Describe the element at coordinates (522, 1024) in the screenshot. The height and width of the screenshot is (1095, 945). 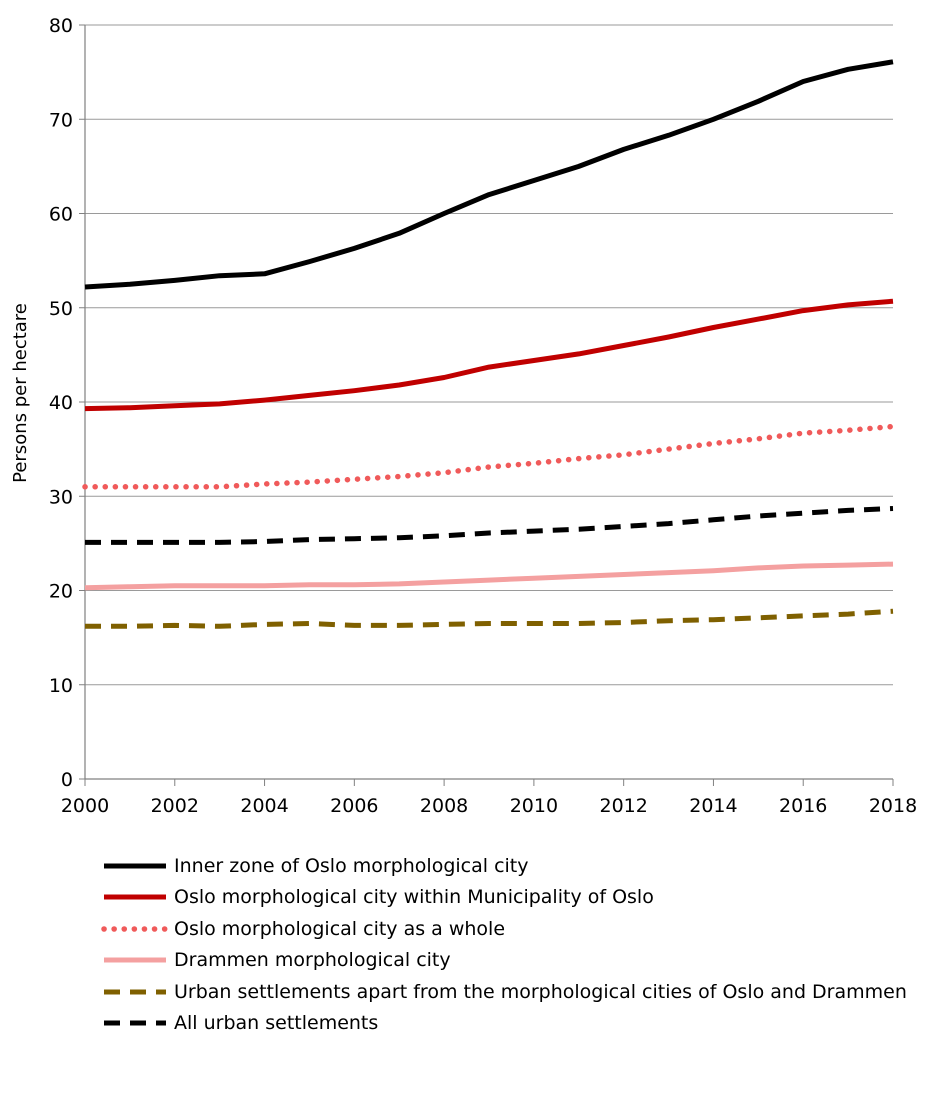
I see `legend-item: All urban settlements` at that location.